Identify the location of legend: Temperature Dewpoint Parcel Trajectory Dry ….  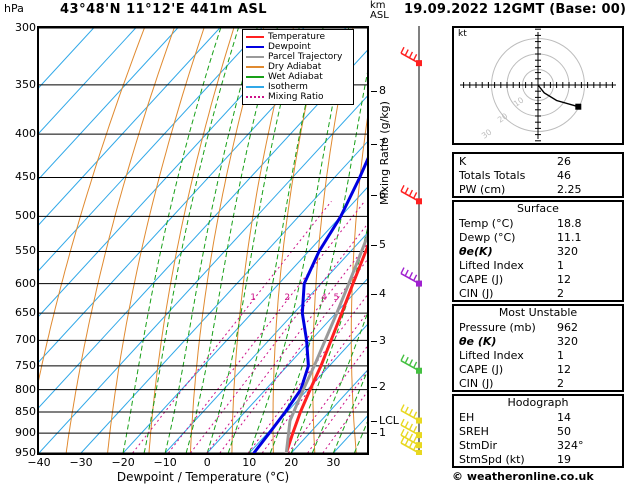
(298, 67).